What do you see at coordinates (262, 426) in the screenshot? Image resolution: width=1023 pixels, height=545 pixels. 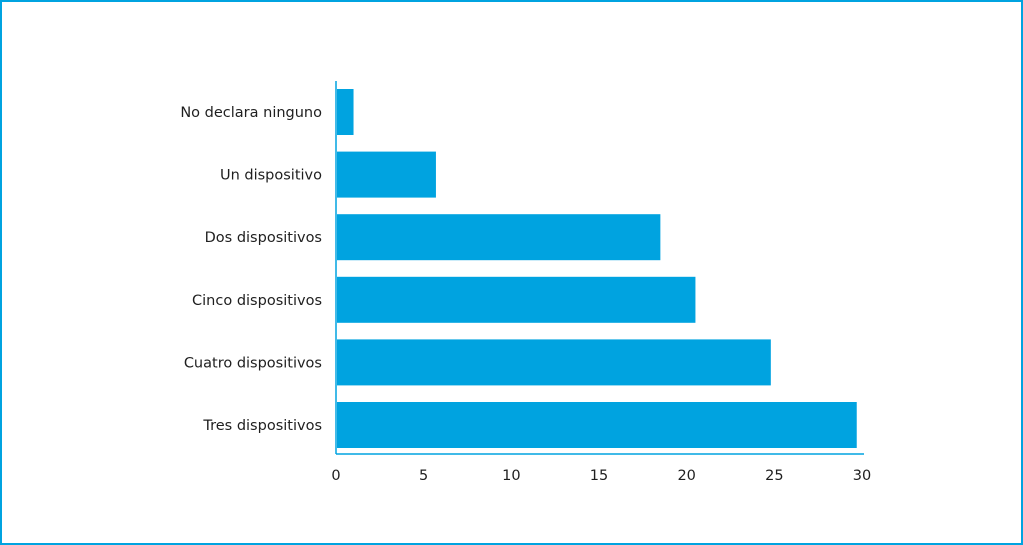 I see `category-label: Tres dispositivos` at bounding box center [262, 426].